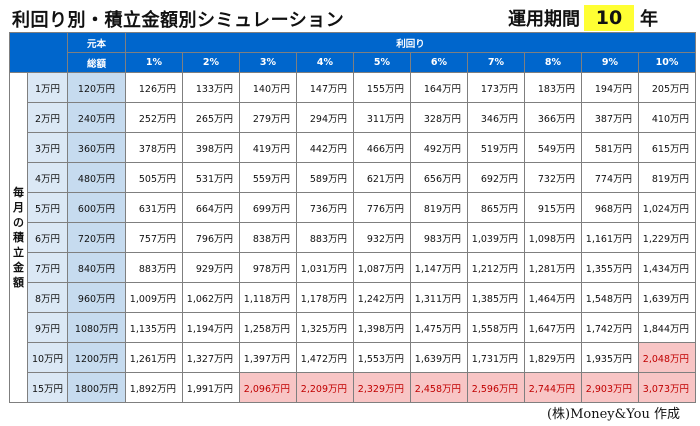 This screenshot has height=426, width=700. I want to click on result-cell: 692万円, so click(496, 177).